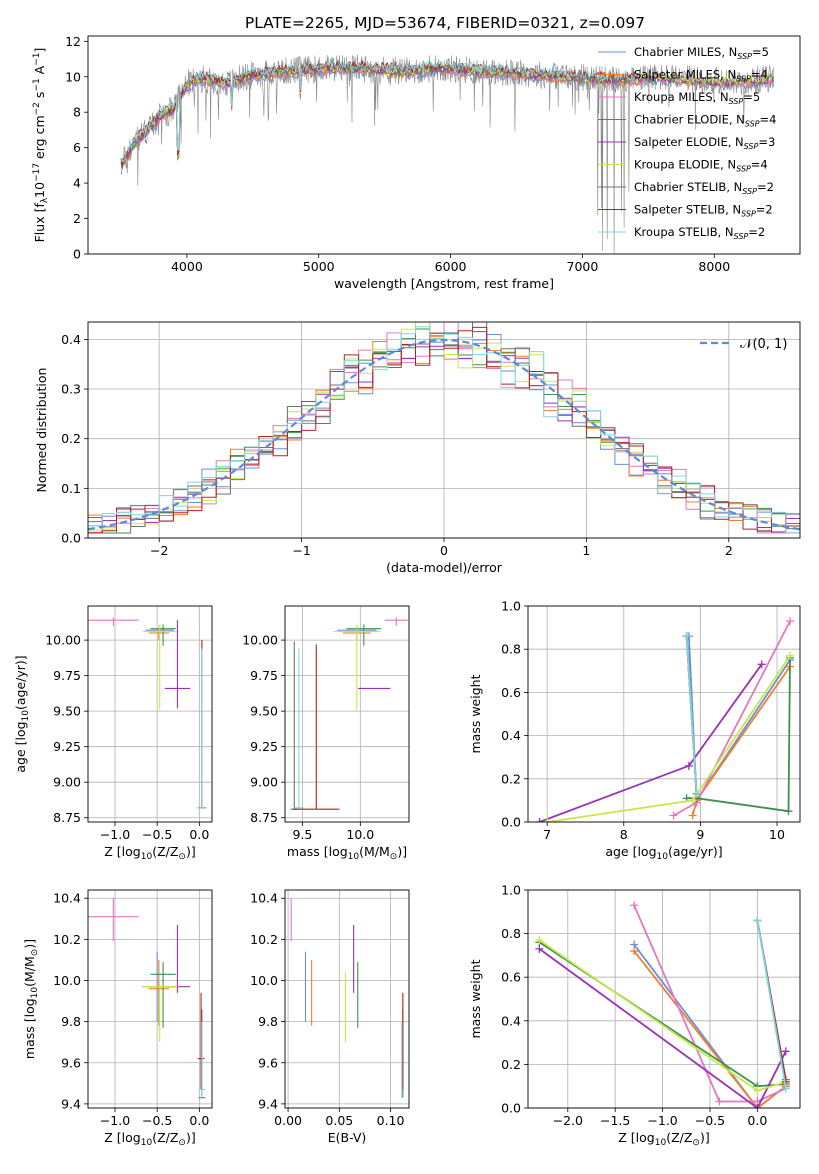 Image resolution: width=819 pixels, height=1174 pixels. What do you see at coordinates (685, 165) in the screenshot?
I see `legend-label-text: Kroupa ELODIE, N` at bounding box center [685, 165].